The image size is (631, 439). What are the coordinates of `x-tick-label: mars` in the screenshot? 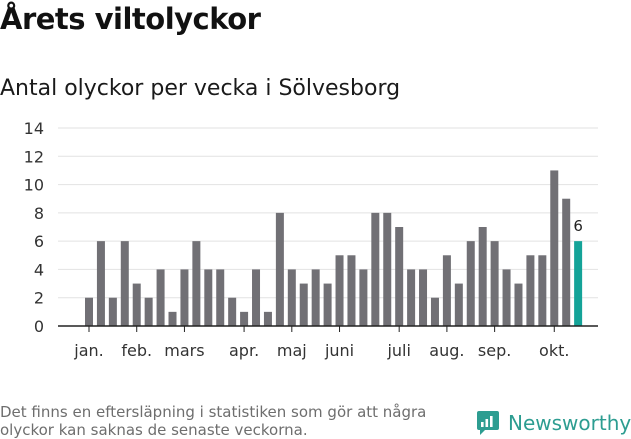 It's located at (184, 350).